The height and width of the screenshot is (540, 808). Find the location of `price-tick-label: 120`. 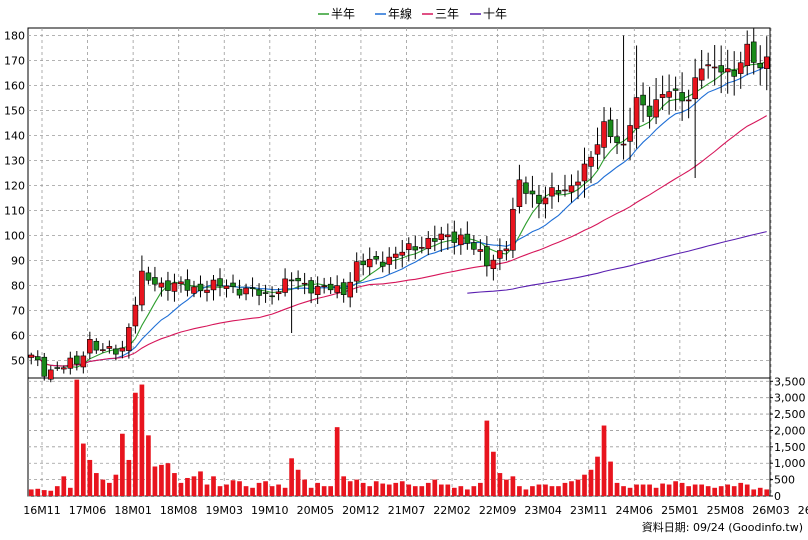

price-tick-label: 120 is located at coordinates (14, 186).